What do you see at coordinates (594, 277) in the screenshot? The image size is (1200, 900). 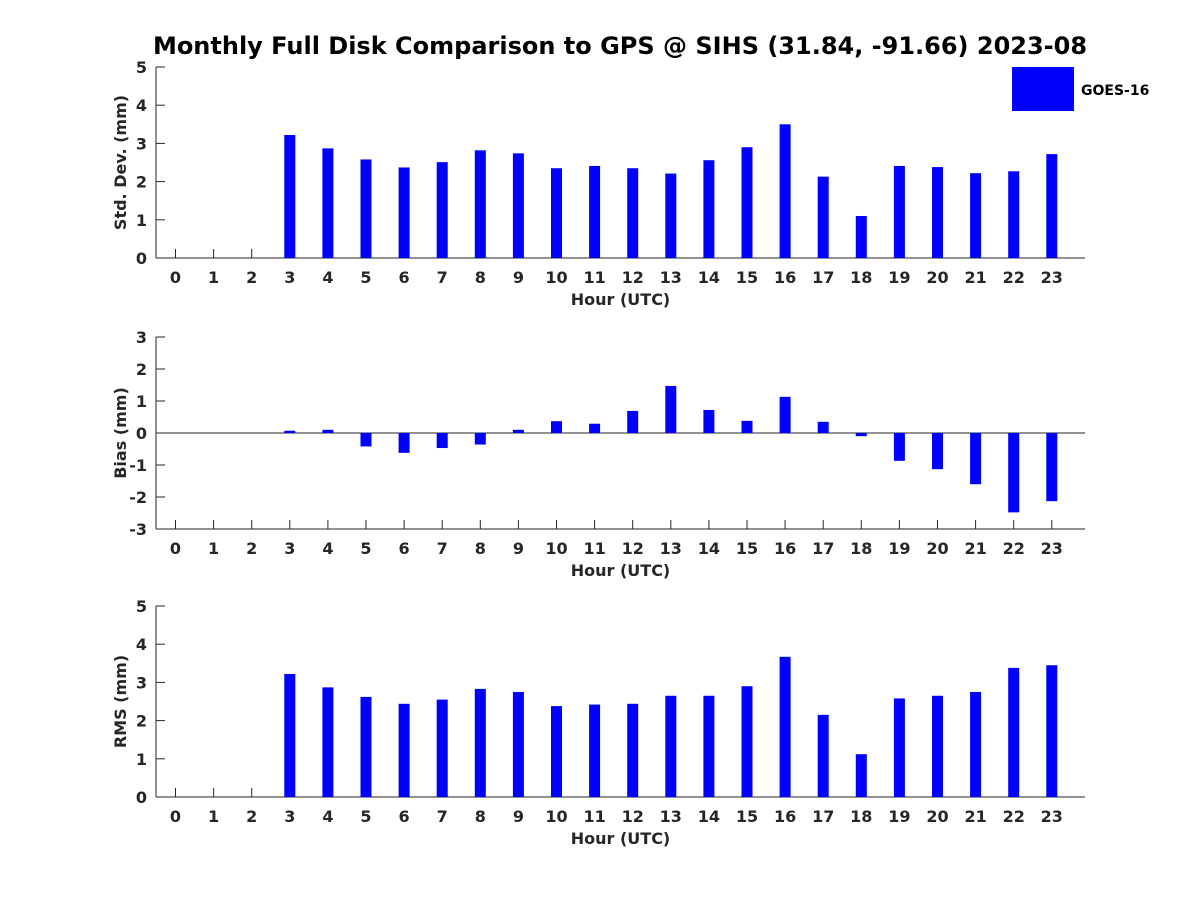 I see `x-tick-label: 11` at bounding box center [594, 277].